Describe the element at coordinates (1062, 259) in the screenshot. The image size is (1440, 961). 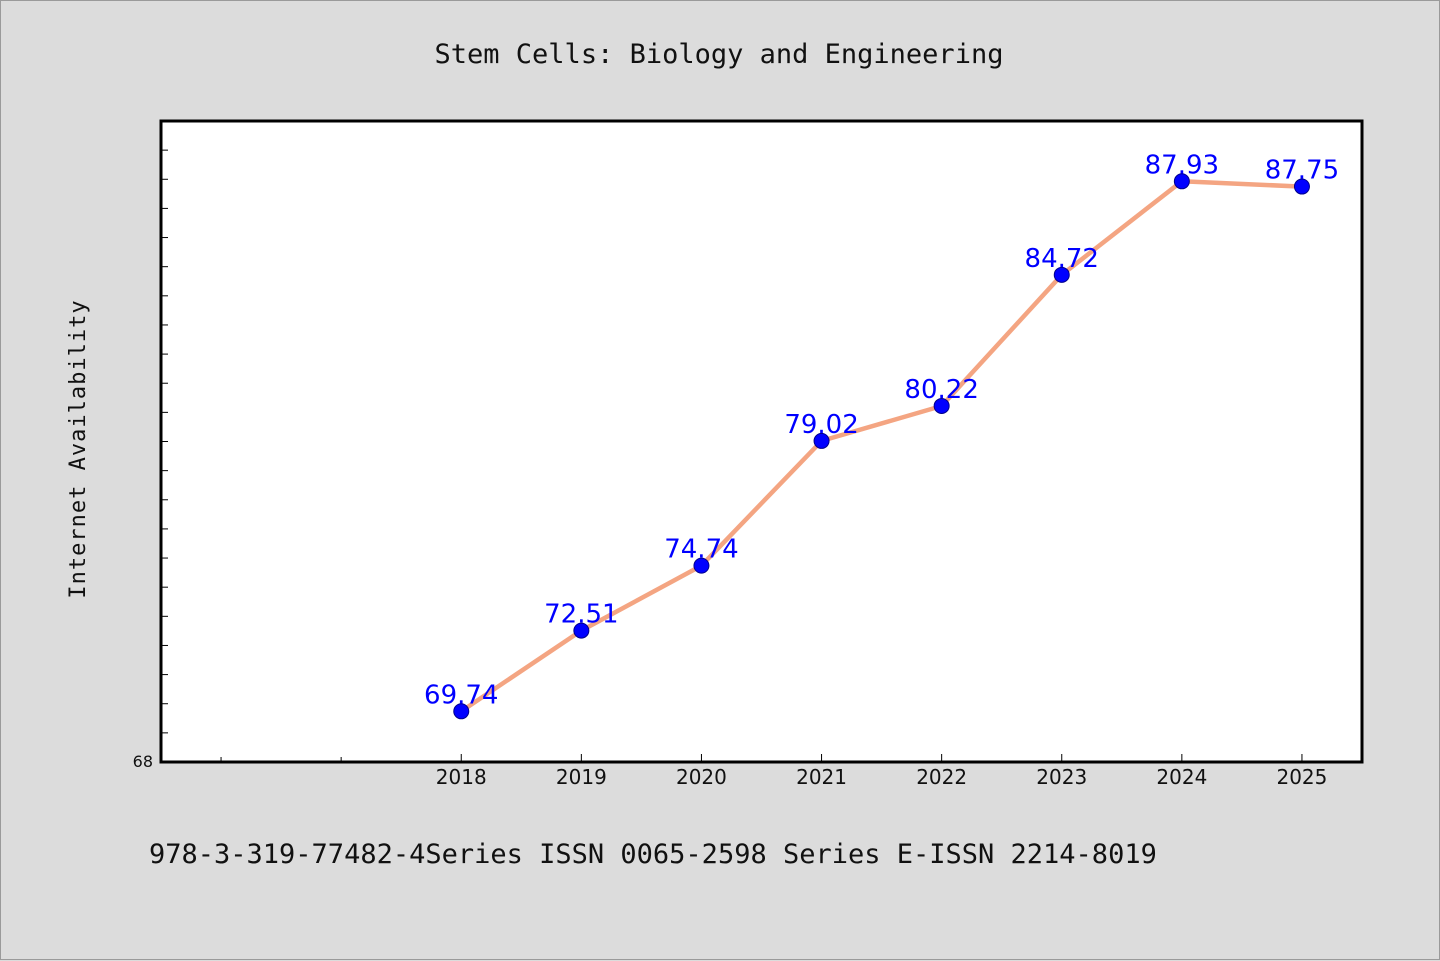
I see `data-label: 84.72` at that location.